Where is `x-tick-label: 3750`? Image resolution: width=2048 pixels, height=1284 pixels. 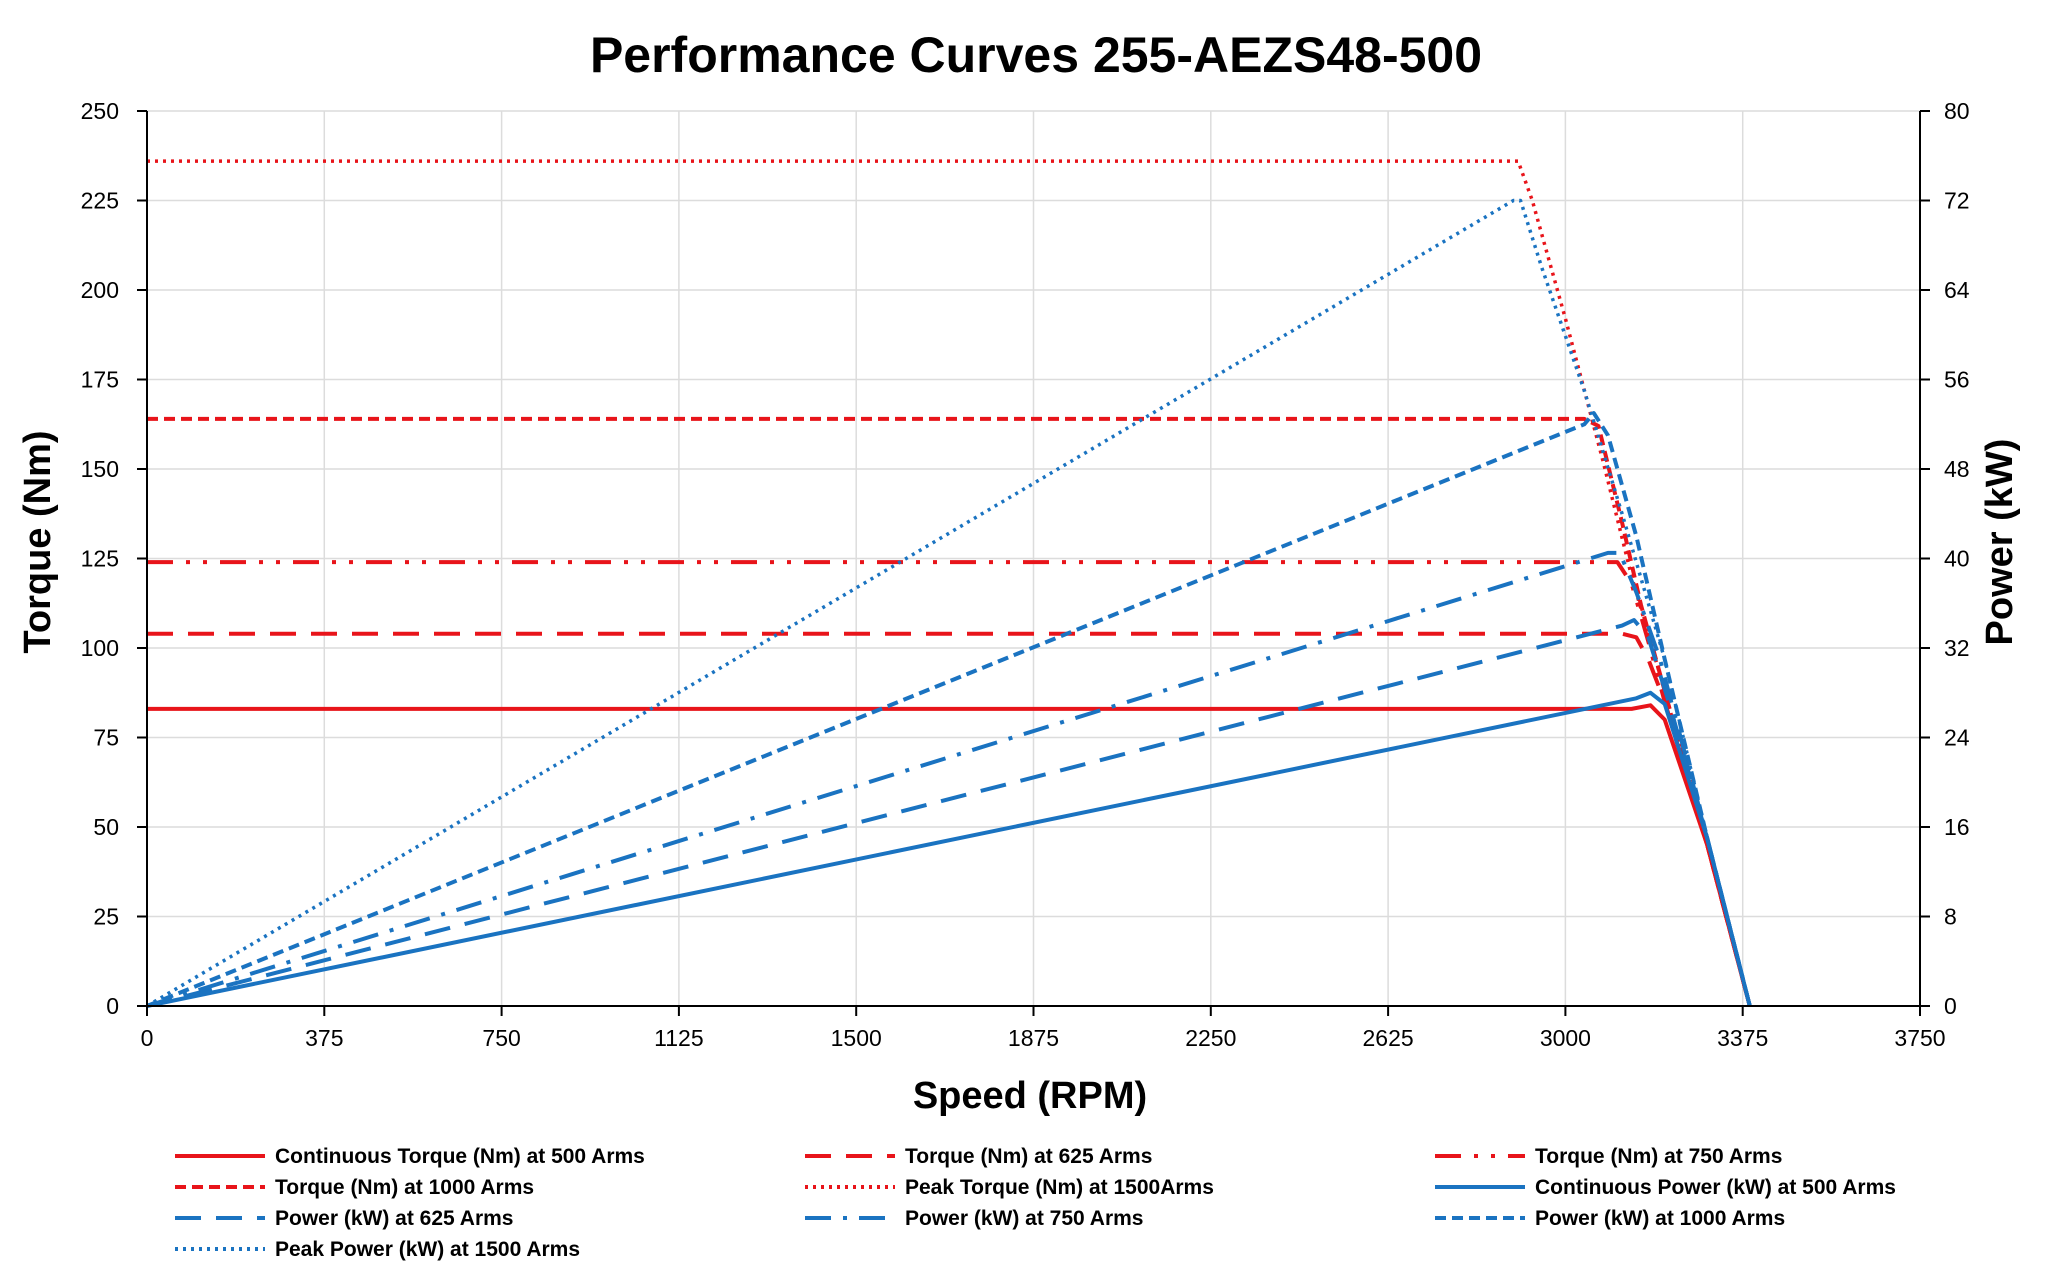 x-tick-label: 3750 is located at coordinates (1919, 1038).